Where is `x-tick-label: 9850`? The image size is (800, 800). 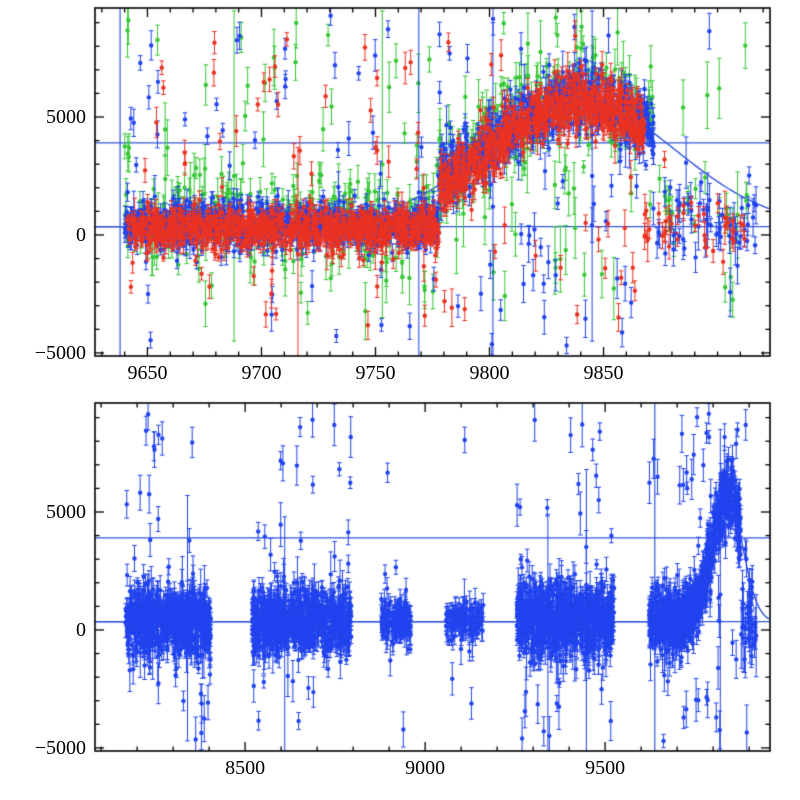
x-tick-label: 9850 is located at coordinates (603, 373).